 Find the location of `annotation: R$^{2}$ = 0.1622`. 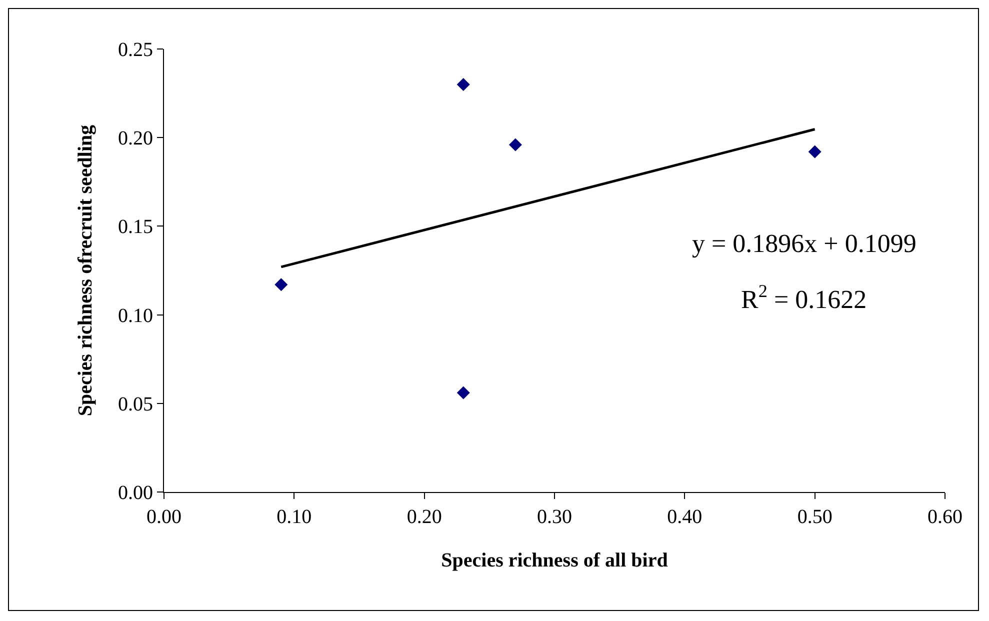

annotation: R$^{2}$ = 0.1622 is located at coordinates (804, 297).